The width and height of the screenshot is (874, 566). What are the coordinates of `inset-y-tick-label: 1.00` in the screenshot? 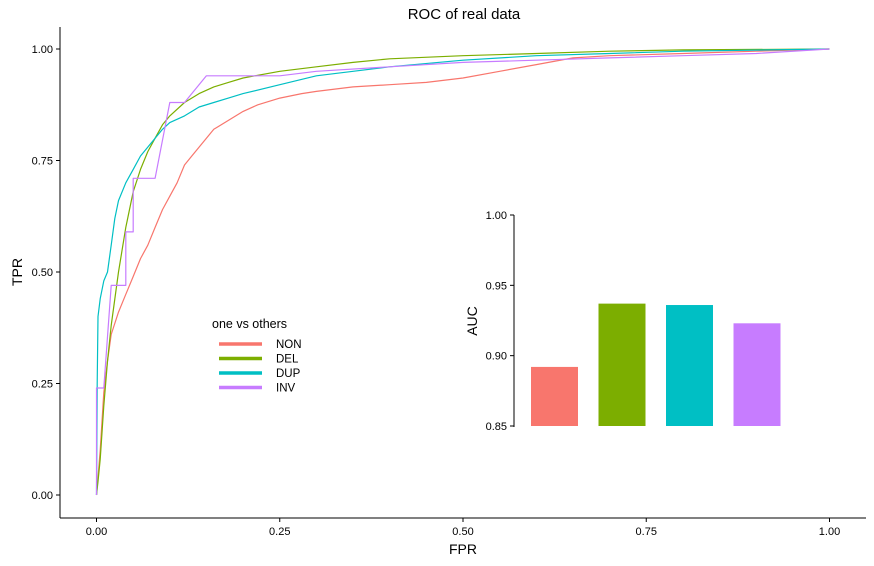 It's located at (496, 216).